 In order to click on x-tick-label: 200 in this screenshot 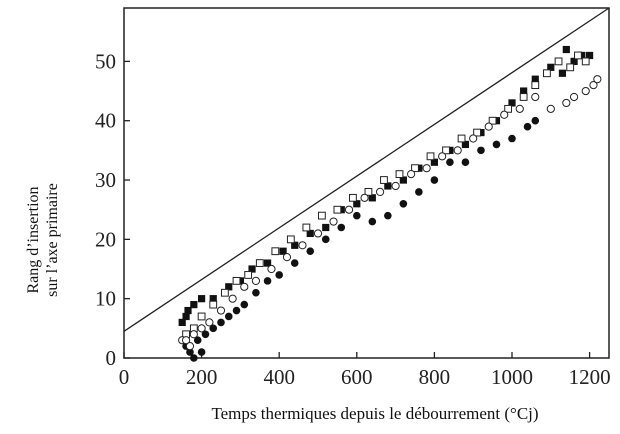, I will do `click(202, 377)`.